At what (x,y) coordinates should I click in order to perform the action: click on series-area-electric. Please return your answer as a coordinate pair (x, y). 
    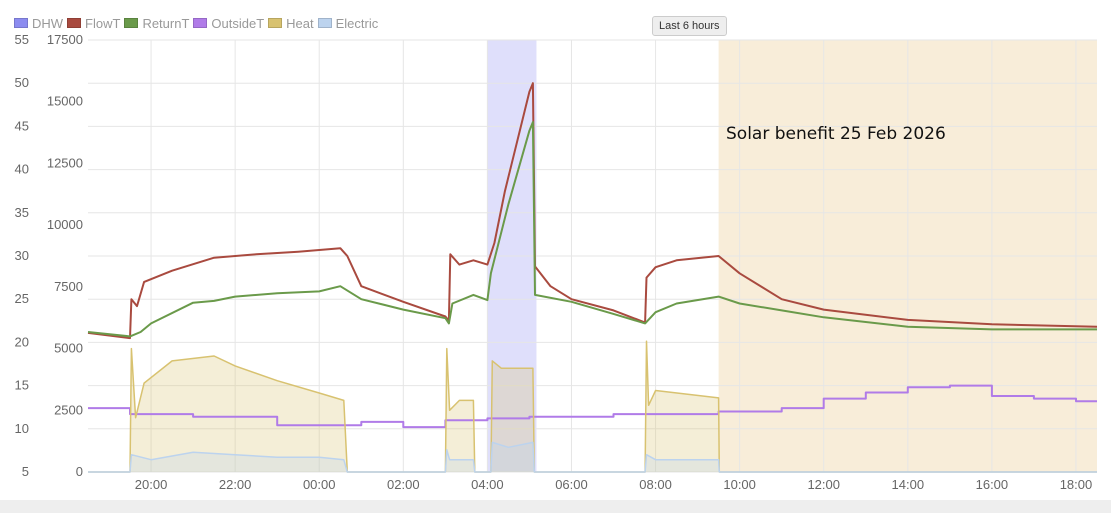
    Looking at the image, I should click on (592, 457).